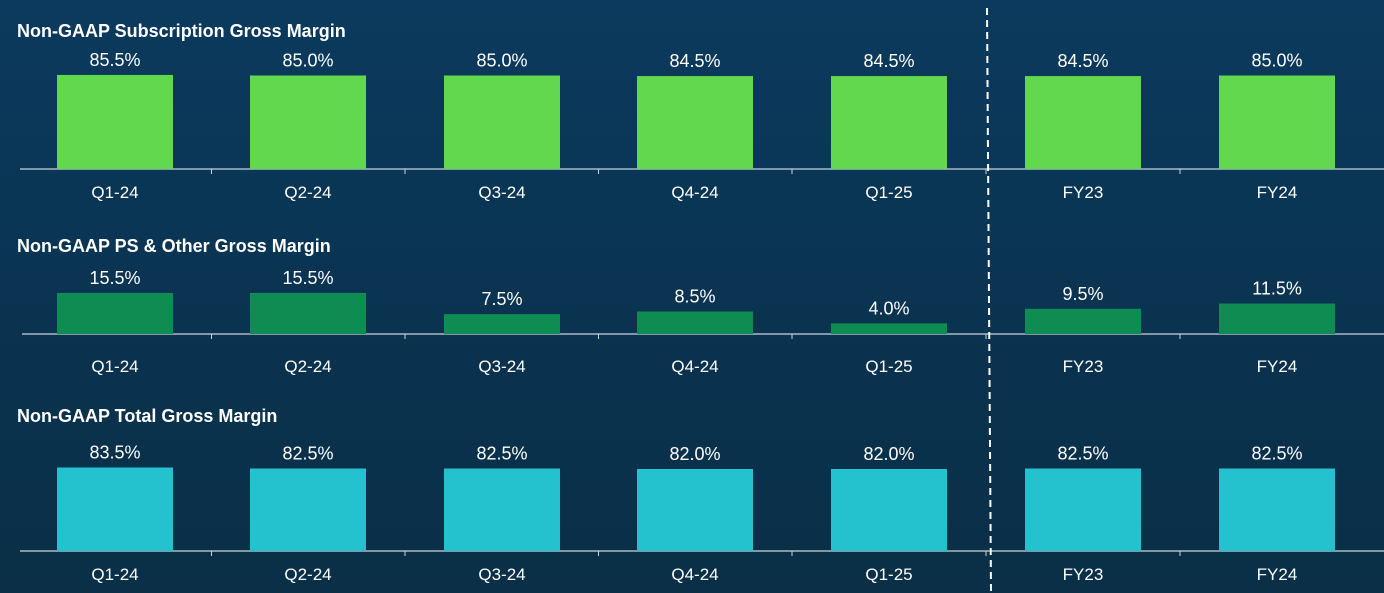  I want to click on chart-3-tick-label: Q1-25, so click(888, 574).